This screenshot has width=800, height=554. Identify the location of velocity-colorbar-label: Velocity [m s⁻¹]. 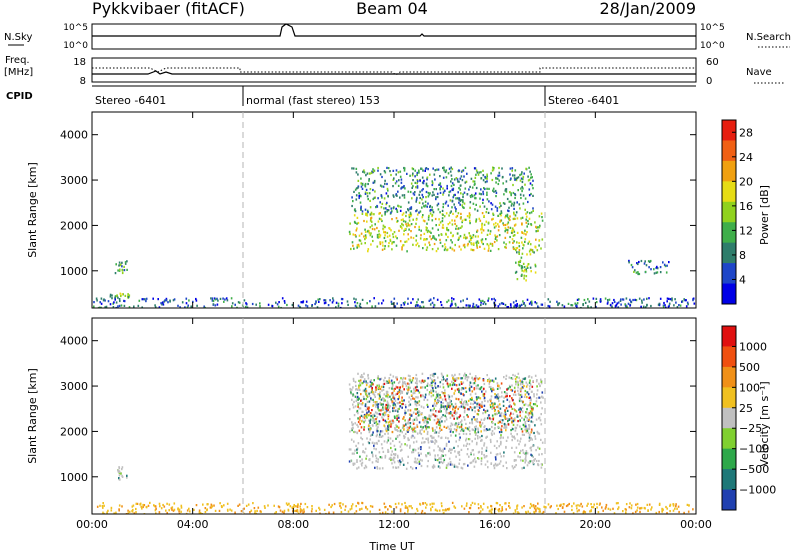
(764, 423).